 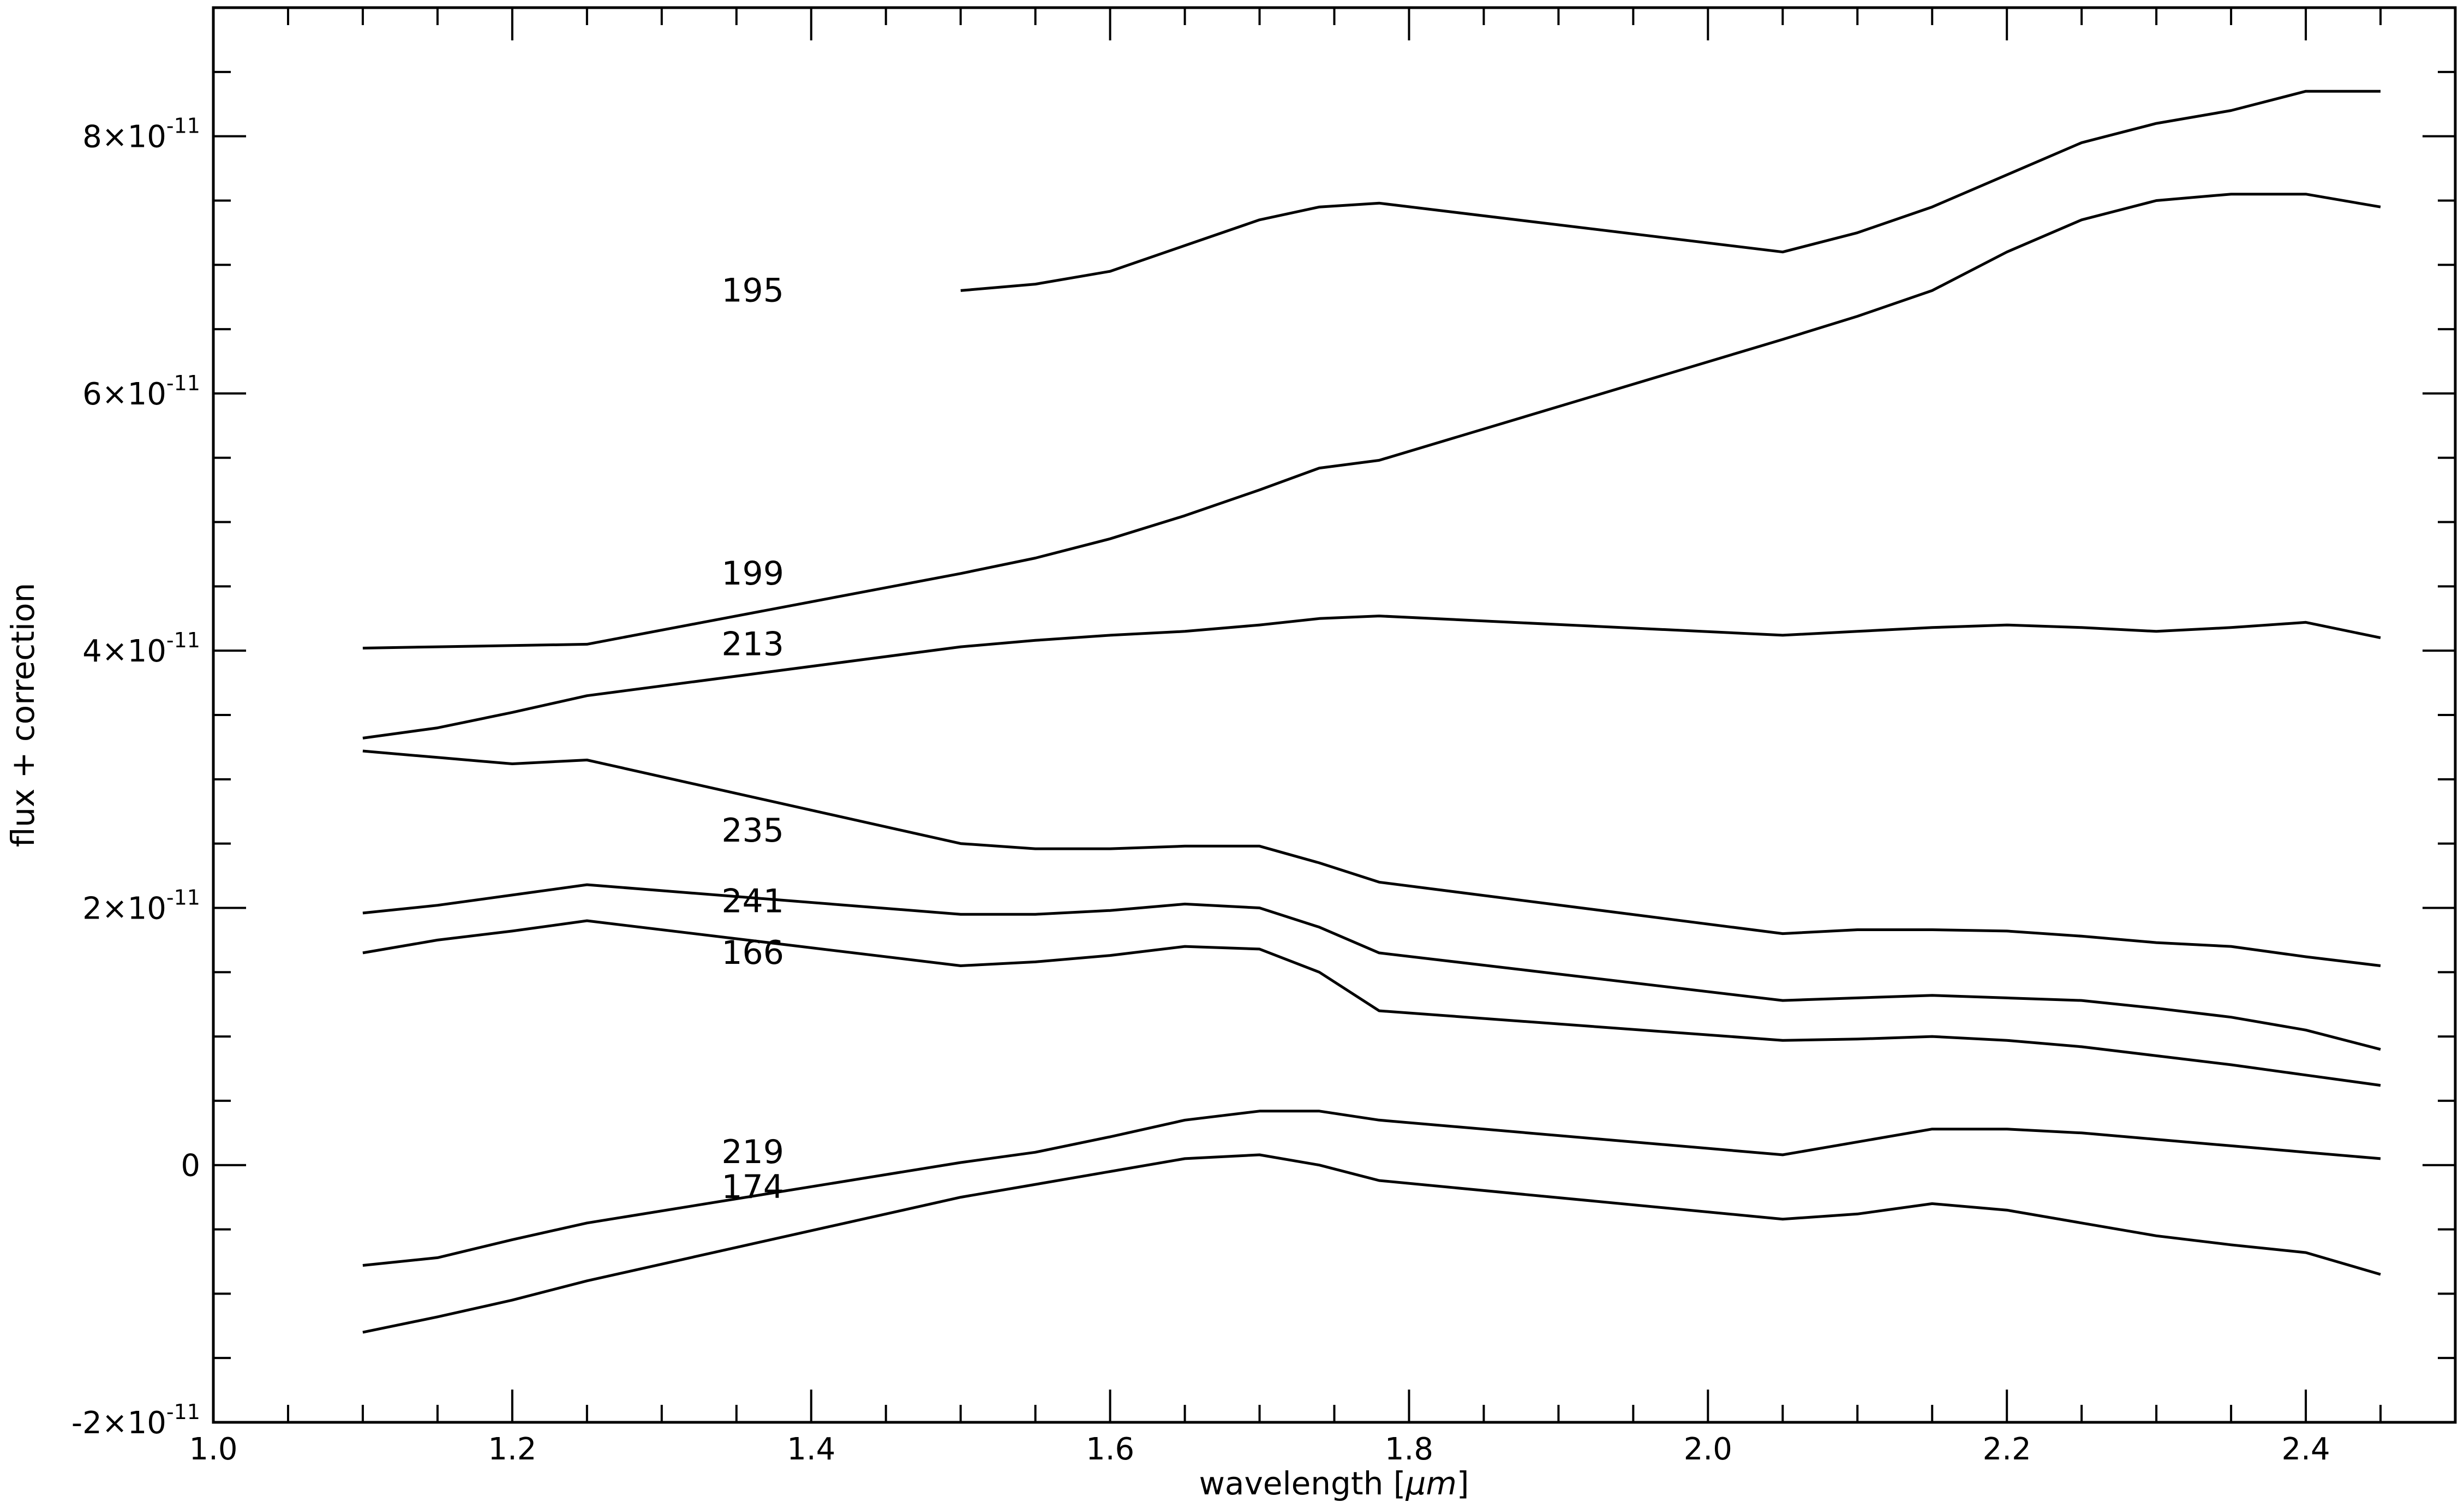 What do you see at coordinates (141, 392) in the screenshot?
I see `y-tick-label: 6×10⁻¹¹` at bounding box center [141, 392].